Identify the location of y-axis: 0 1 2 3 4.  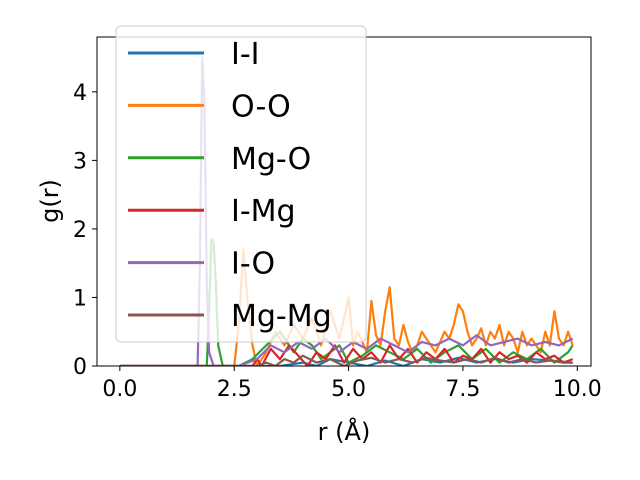
(85, 230).